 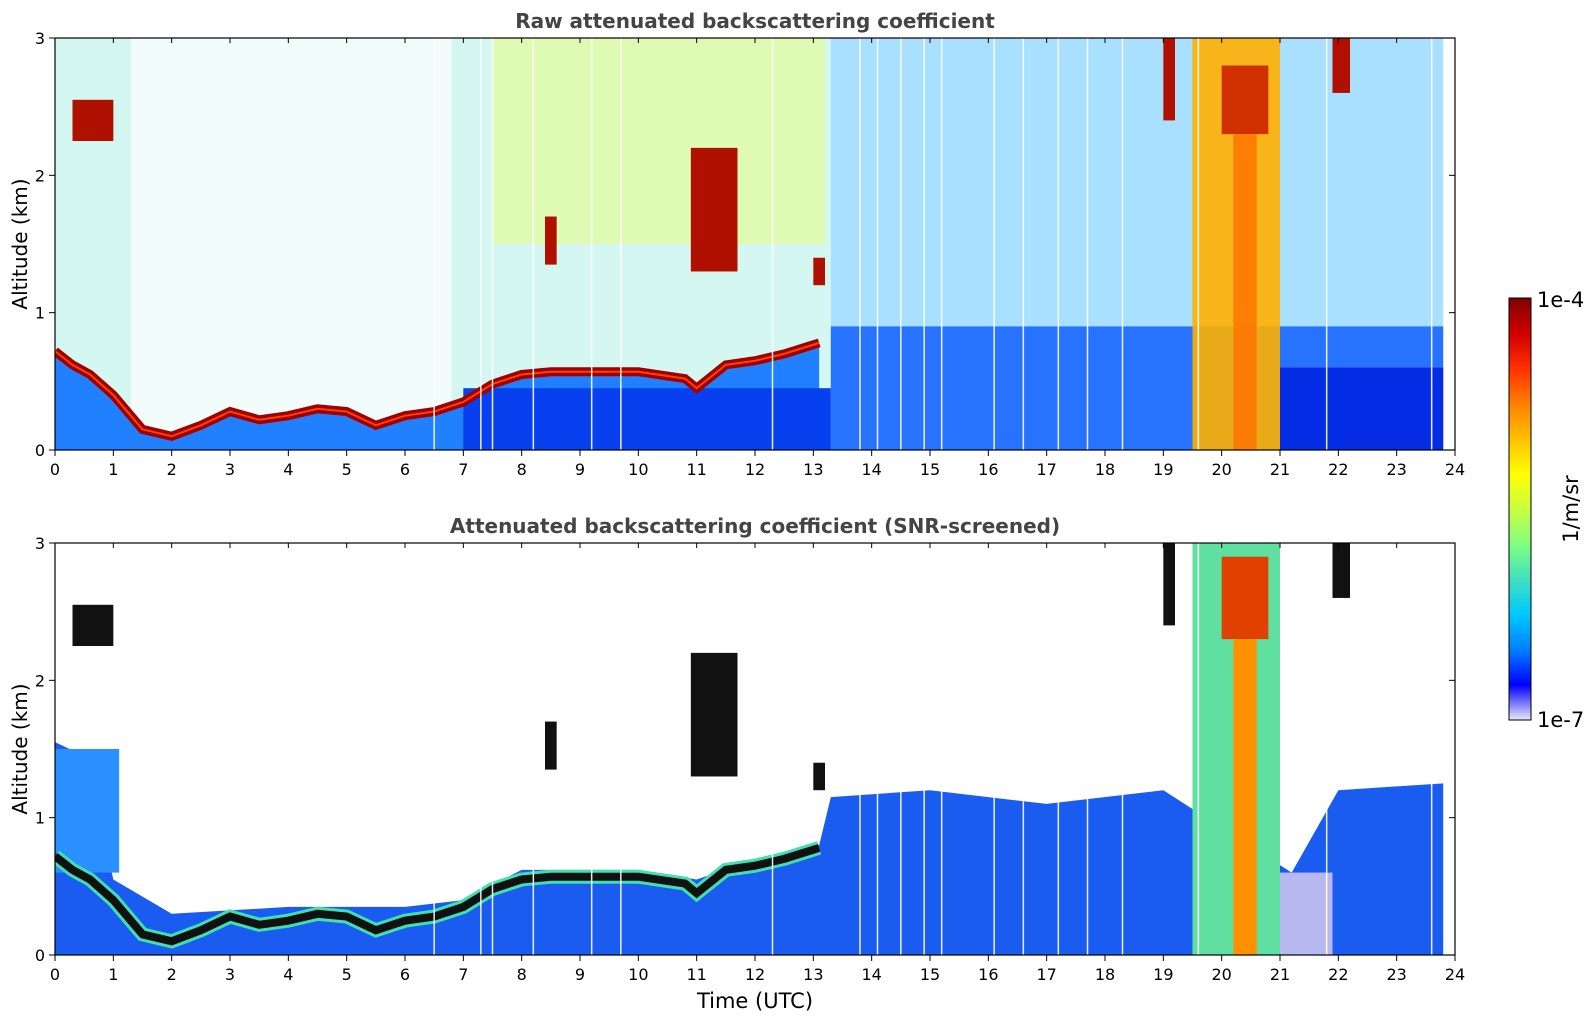 I want to click on boundary-layer-top-core, so click(x=437, y=389).